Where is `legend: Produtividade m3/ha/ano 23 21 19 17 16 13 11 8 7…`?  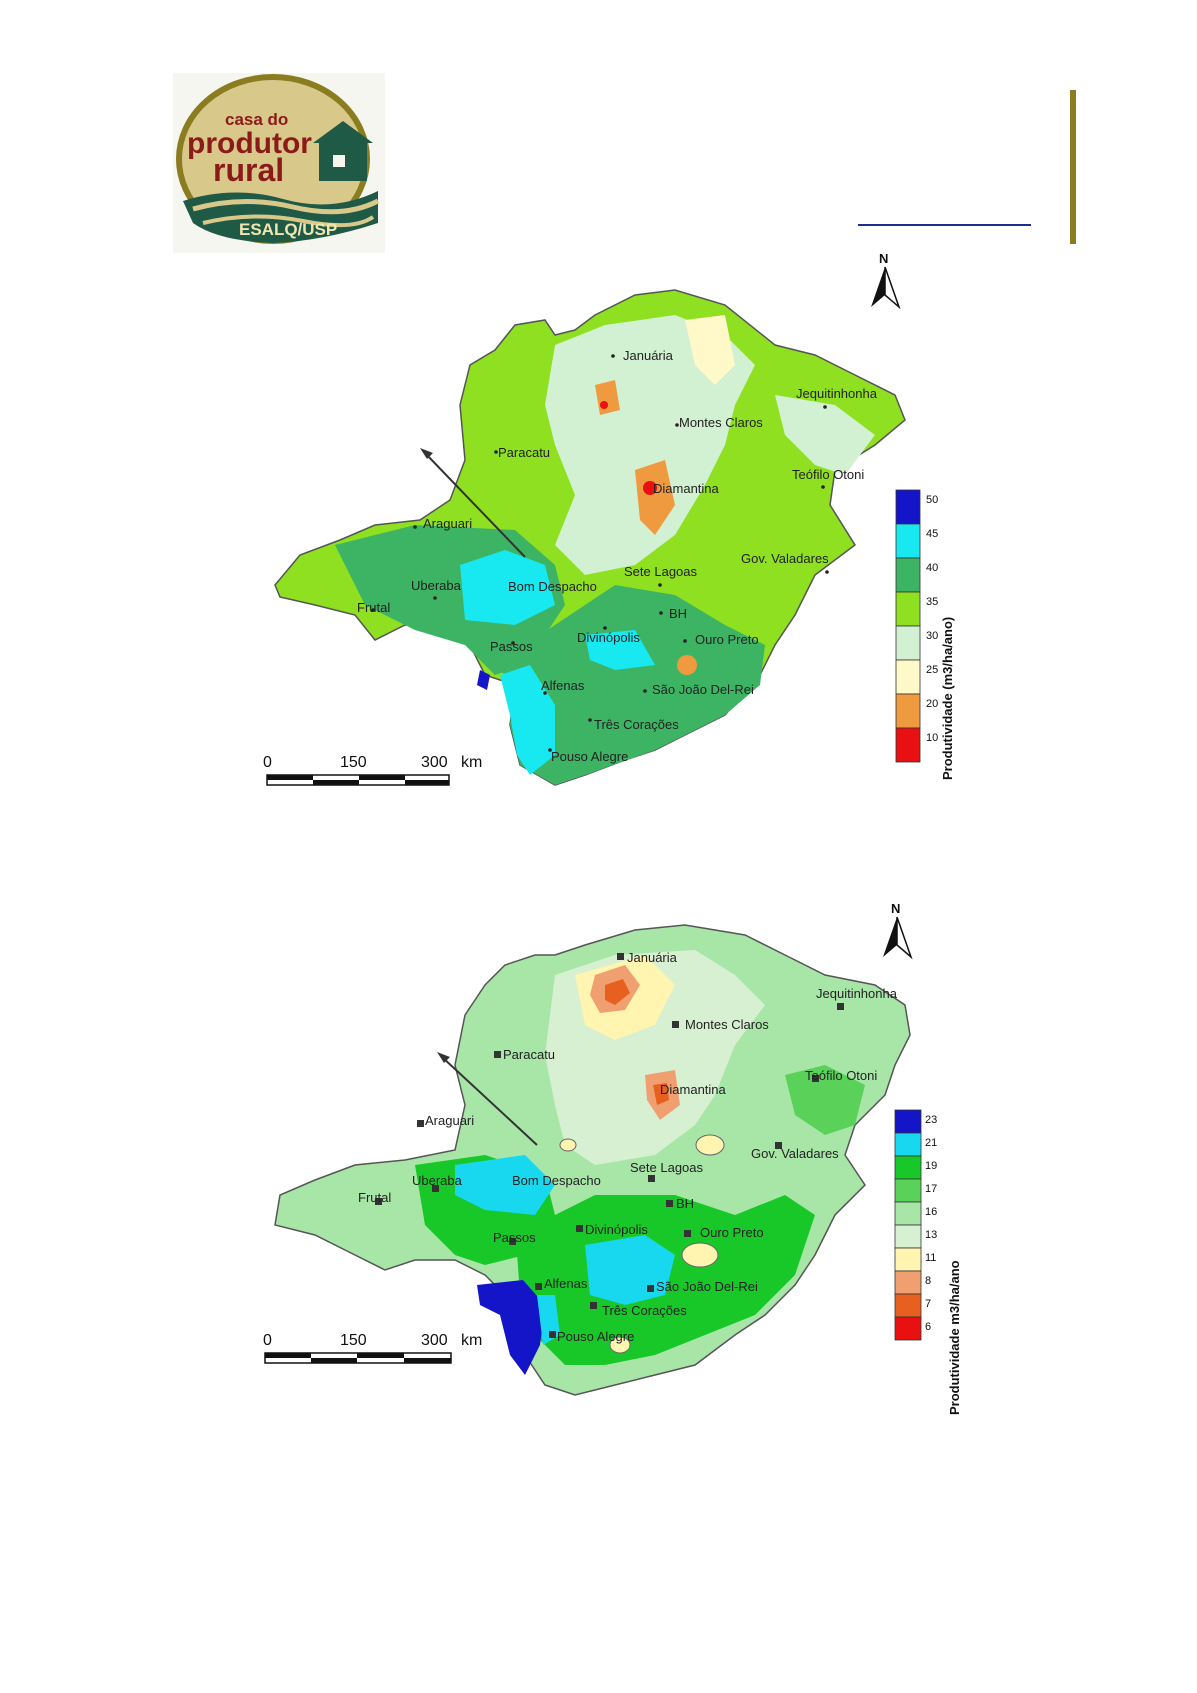 legend: Produtividade m3/ha/ano 23 21 19 17 16 13 11 8 7… is located at coordinates (928, 1262).